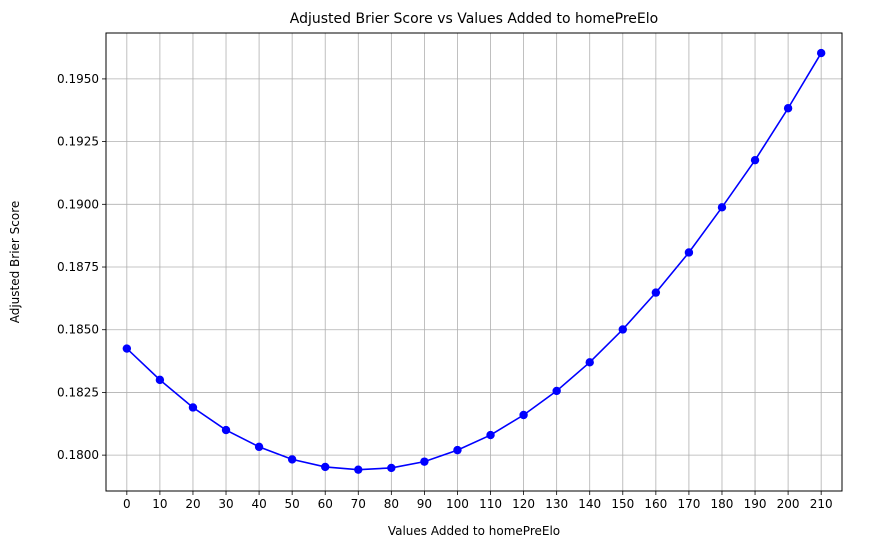 The height and width of the screenshot is (547, 872). I want to click on x-tick-label: 10, so click(159, 504).